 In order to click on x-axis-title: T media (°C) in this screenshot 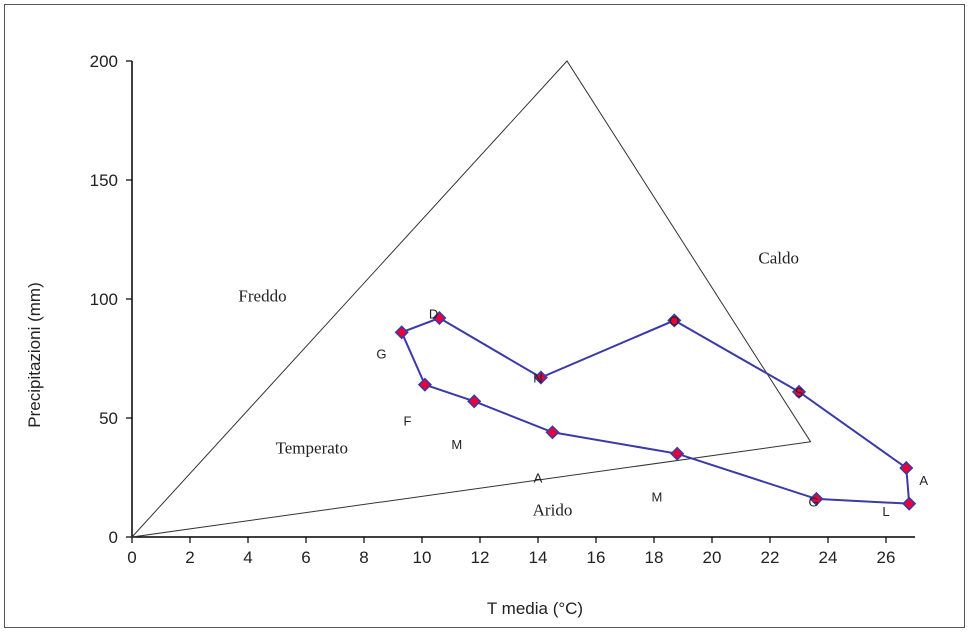, I will do `click(535, 608)`.